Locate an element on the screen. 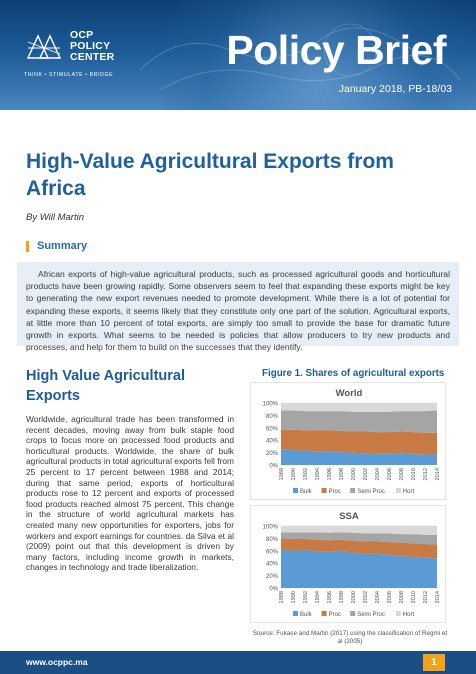 Image resolution: width=476 pixels, height=674 pixels. logo-line-3: CENTER is located at coordinates (92, 57).